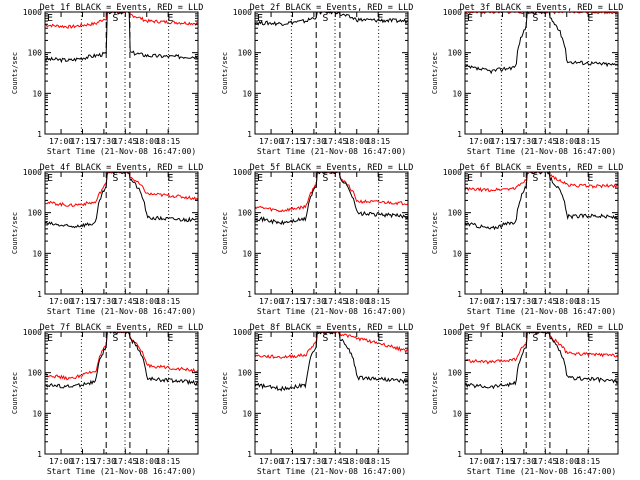 The width and height of the screenshot is (640, 480). I want to click on panel-title: Det 6f BLACK = Events, RED = LLD, so click(542, 168).